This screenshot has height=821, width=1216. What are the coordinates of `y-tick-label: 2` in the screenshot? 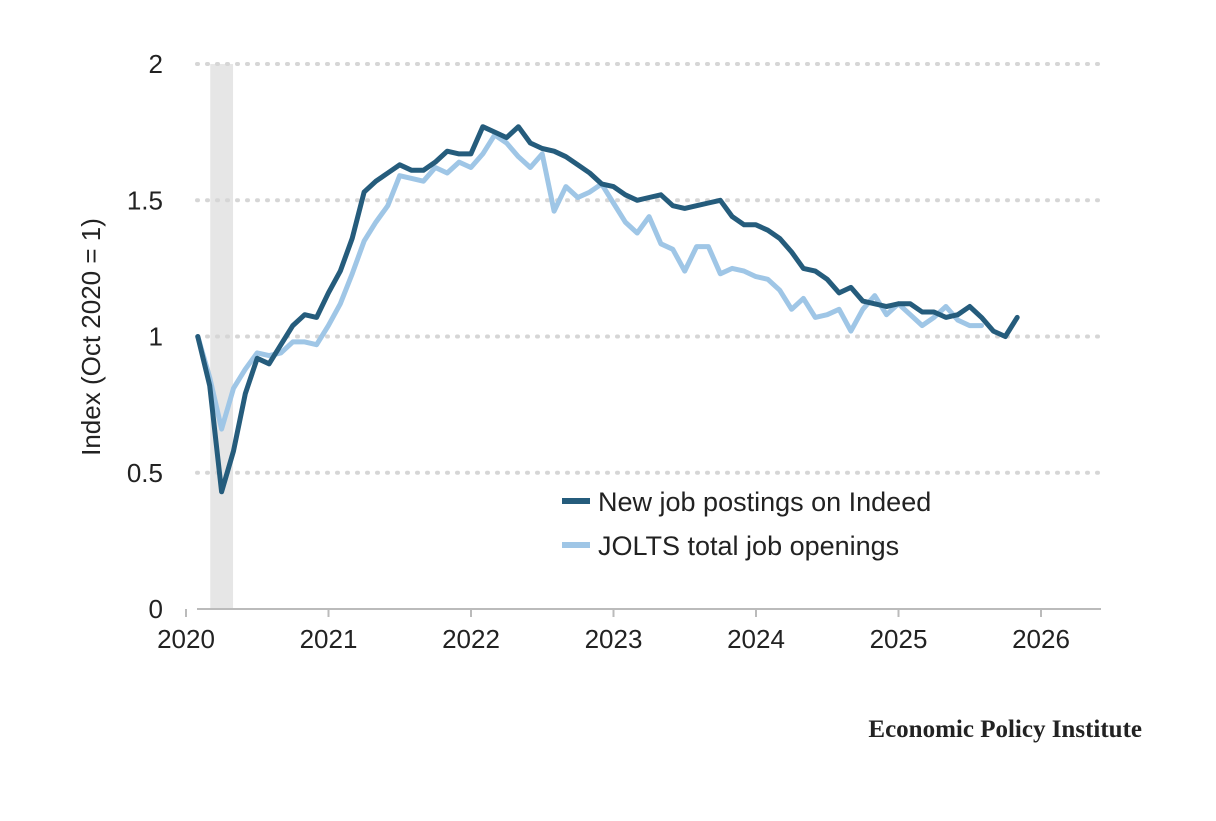 It's located at (156, 64).